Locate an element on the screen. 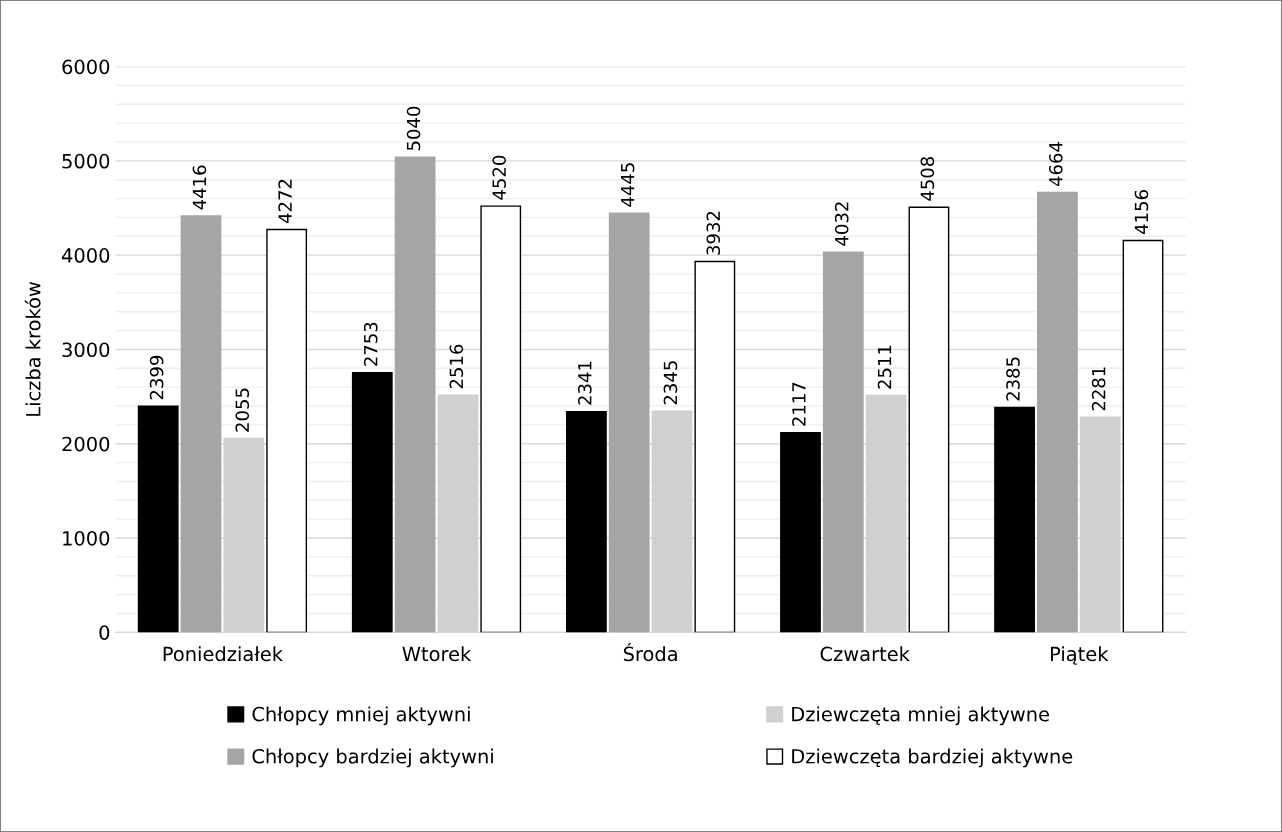  data-label: 2341 is located at coordinates (584, 383).